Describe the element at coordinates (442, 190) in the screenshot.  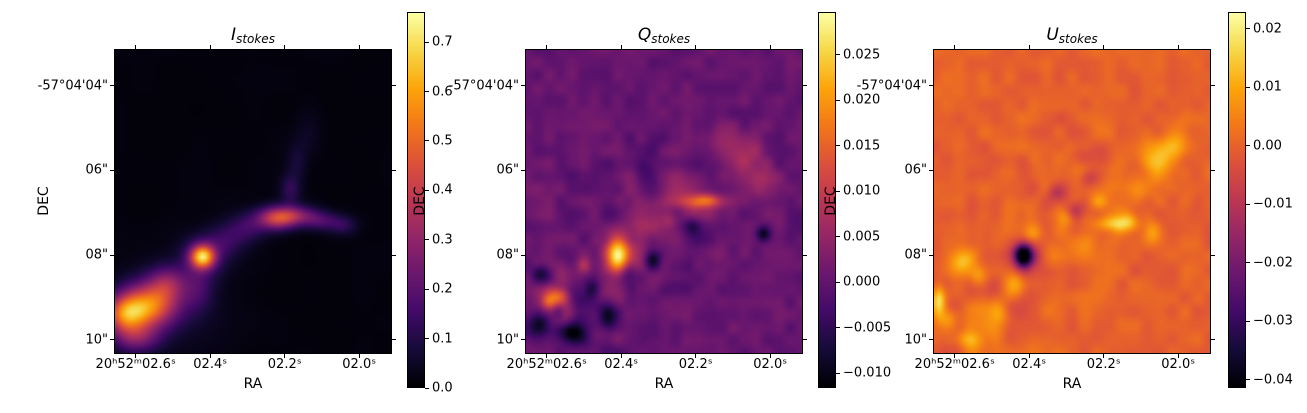
I see `colorbar-tick-label: 0.4` at that location.